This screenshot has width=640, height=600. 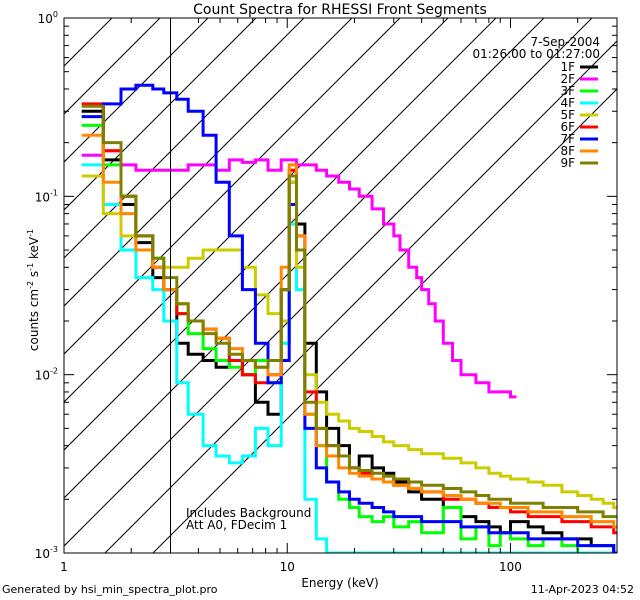 What do you see at coordinates (110, 589) in the screenshot?
I see `footer-generated-by: Generated by hsi_min_spectra_plot.pro` at bounding box center [110, 589].